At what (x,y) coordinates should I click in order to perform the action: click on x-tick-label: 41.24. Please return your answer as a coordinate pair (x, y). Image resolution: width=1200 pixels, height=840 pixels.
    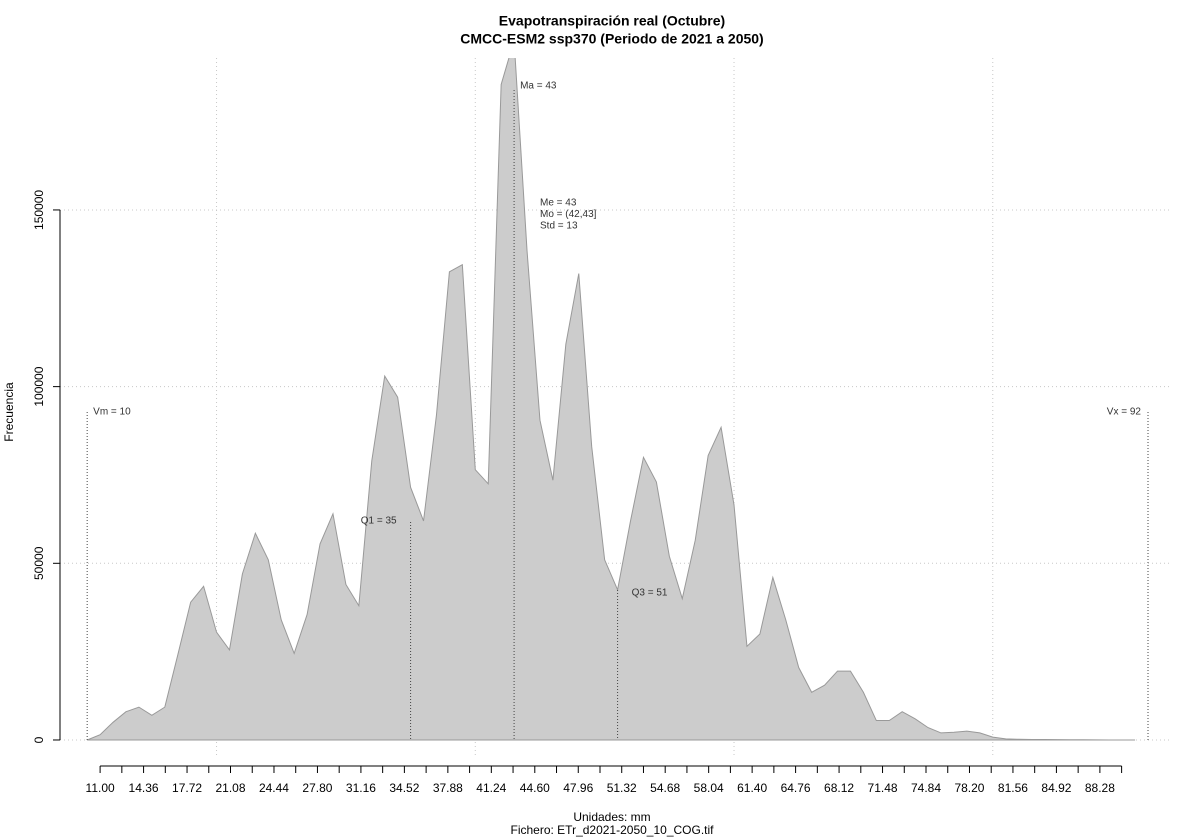
    Looking at the image, I should click on (491, 788).